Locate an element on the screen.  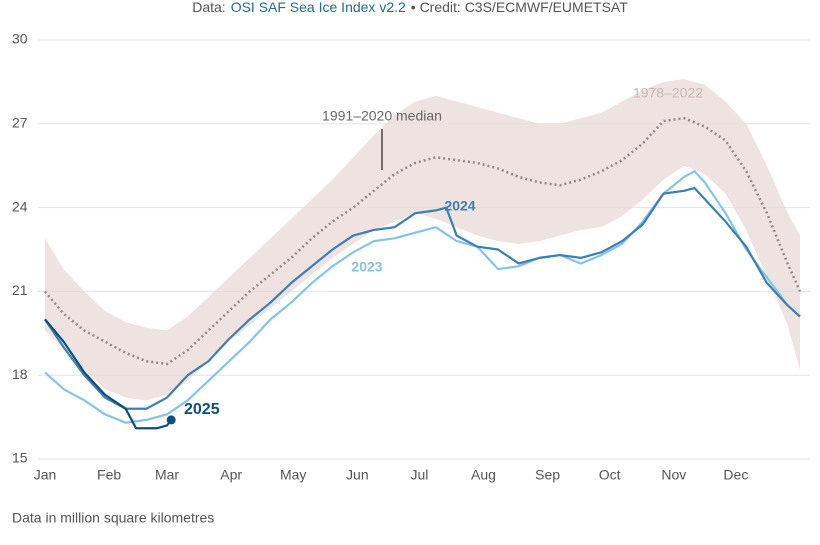
x-tick-label: Aug is located at coordinates (483, 475).